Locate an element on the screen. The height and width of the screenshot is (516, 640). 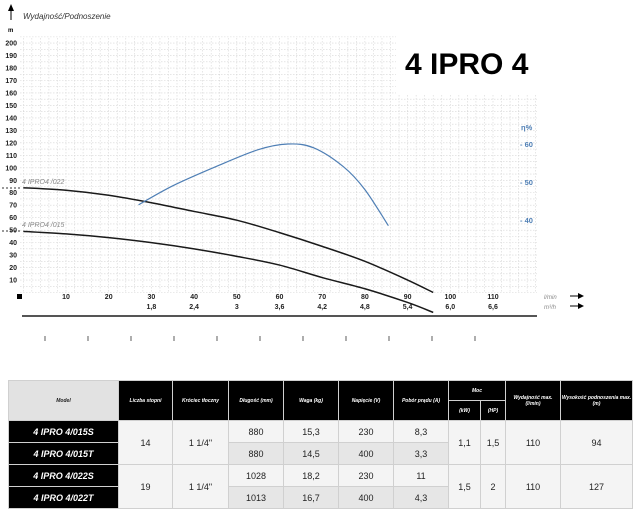
x-tick-label: 20 is located at coordinates (109, 297).